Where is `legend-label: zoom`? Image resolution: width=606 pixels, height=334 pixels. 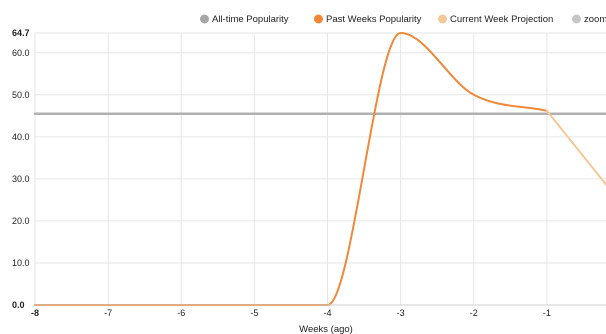
legend-label: zoom is located at coordinates (595, 19).